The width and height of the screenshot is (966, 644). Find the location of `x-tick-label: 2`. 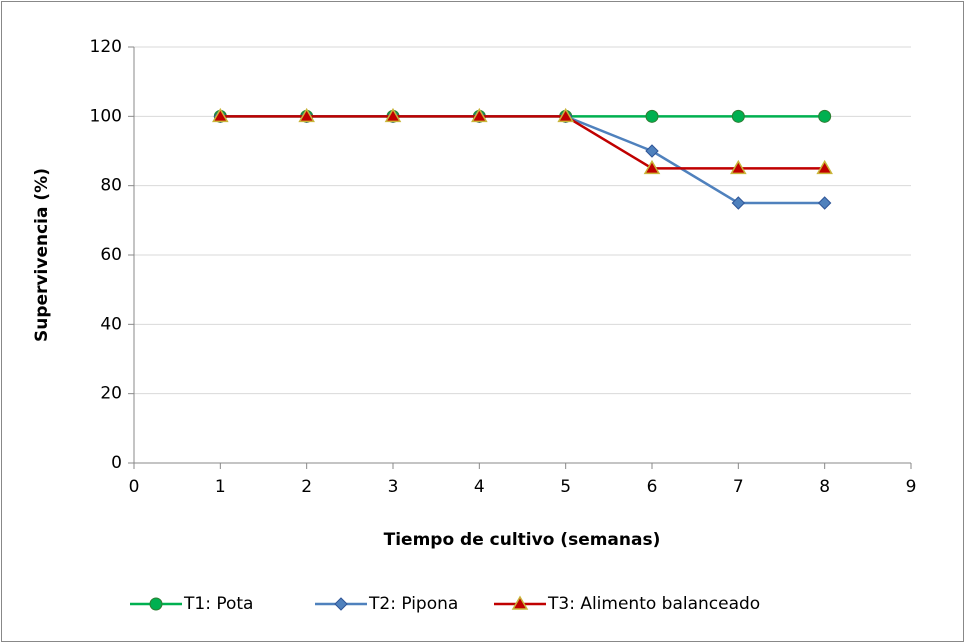

x-tick-label: 2 is located at coordinates (306, 487).